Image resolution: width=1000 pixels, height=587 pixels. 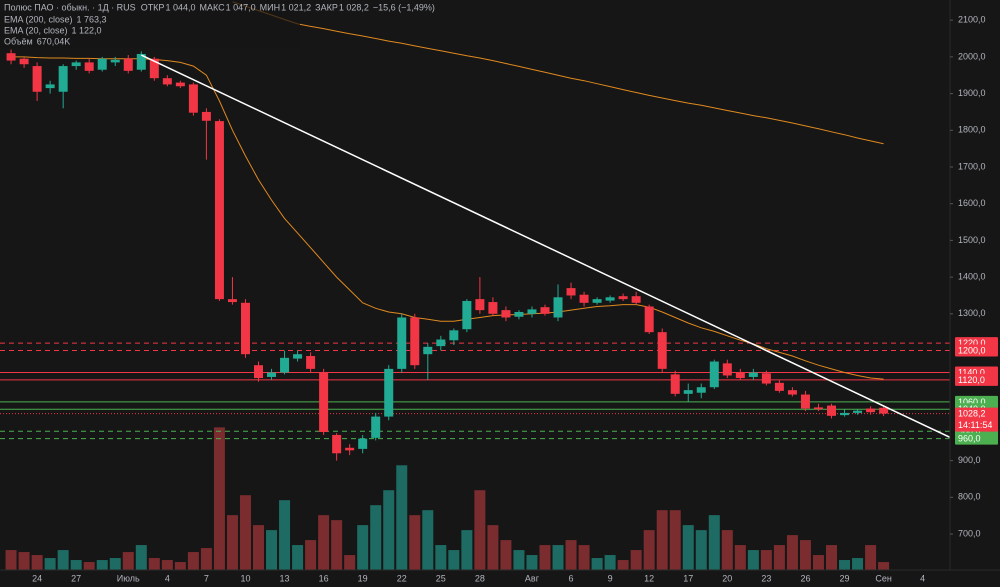 What do you see at coordinates (976, 419) in the screenshot?
I see `current-price-box` at bounding box center [976, 419].